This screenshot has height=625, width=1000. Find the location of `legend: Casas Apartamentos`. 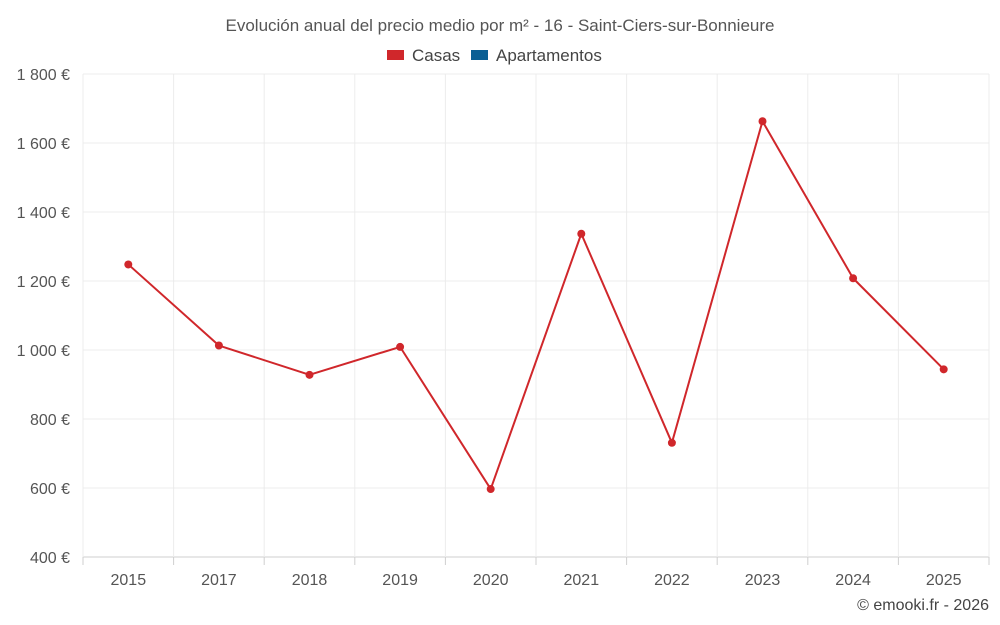

legend: Casas Apartamentos is located at coordinates (494, 55).